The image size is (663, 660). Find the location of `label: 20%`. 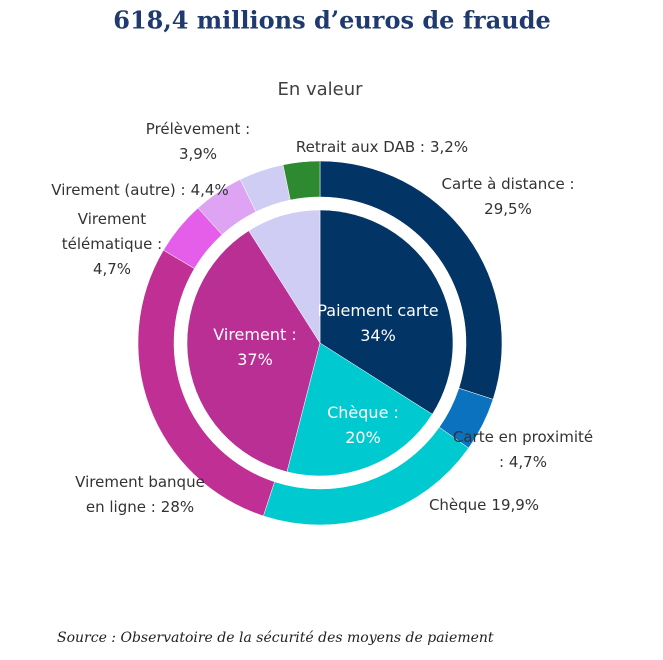

label: 20% is located at coordinates (363, 437).